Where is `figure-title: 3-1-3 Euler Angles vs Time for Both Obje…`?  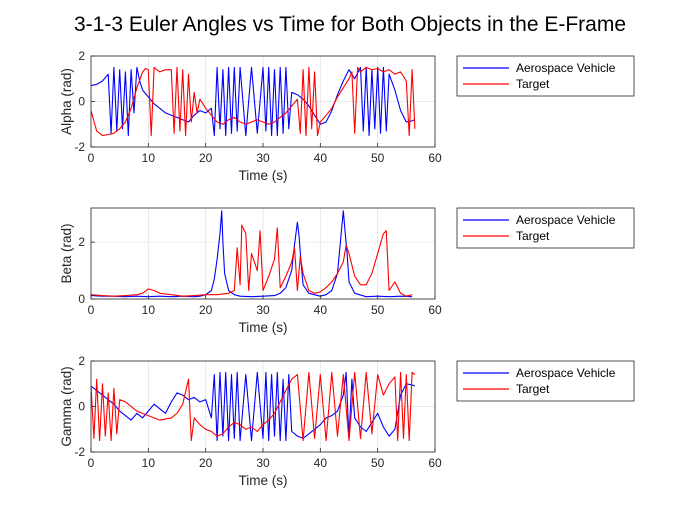 figure-title: 3-1-3 Euler Angles vs Time for Both Obje… is located at coordinates (350, 24).